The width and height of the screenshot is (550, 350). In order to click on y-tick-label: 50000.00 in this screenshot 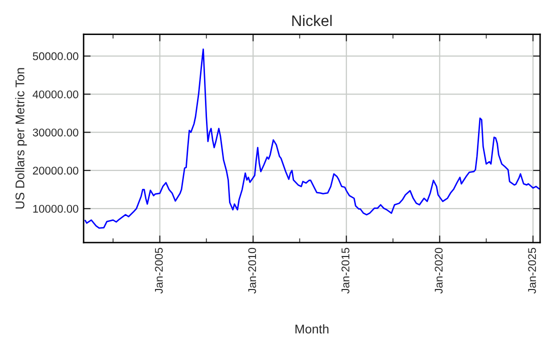, I will do `click(55, 56)`.